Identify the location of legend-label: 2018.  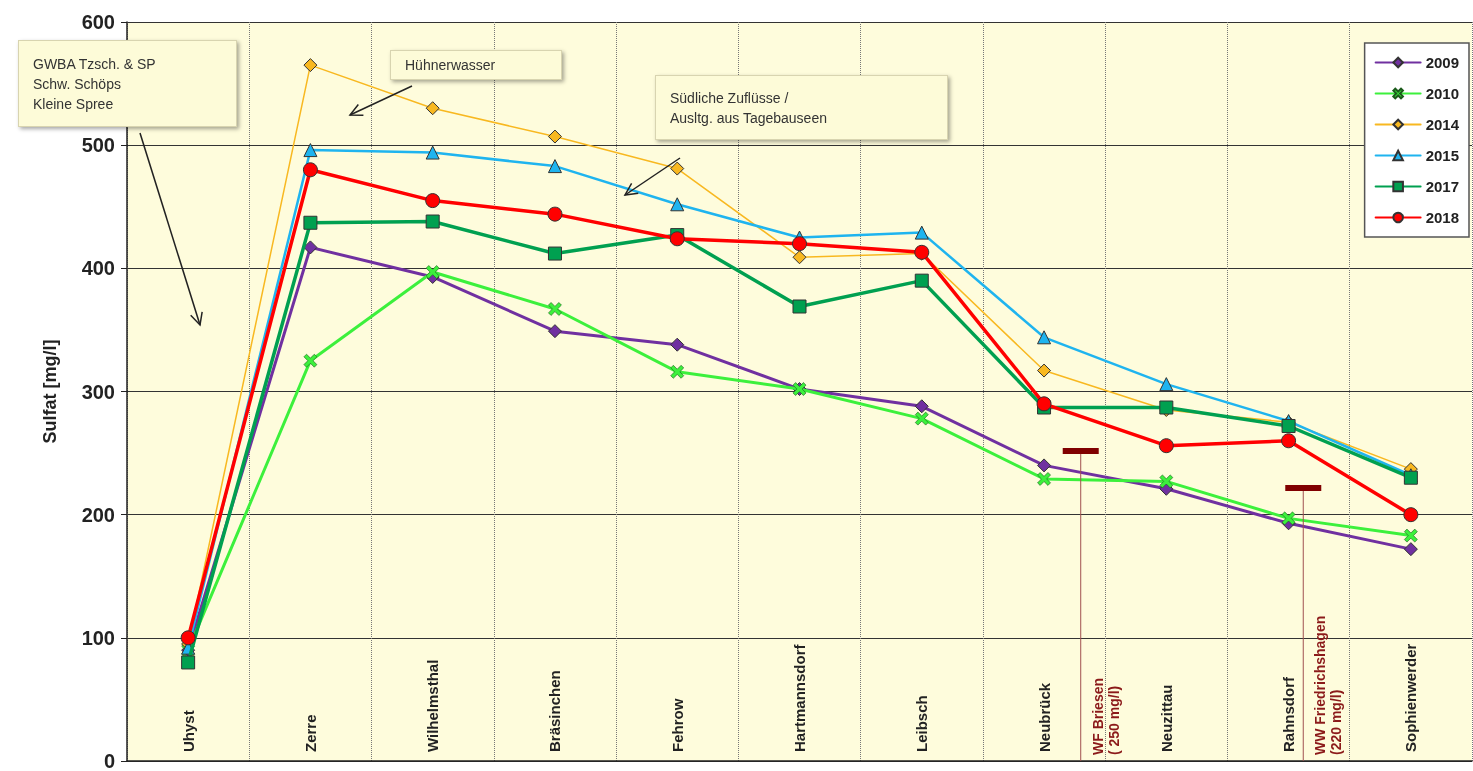
(1442, 217).